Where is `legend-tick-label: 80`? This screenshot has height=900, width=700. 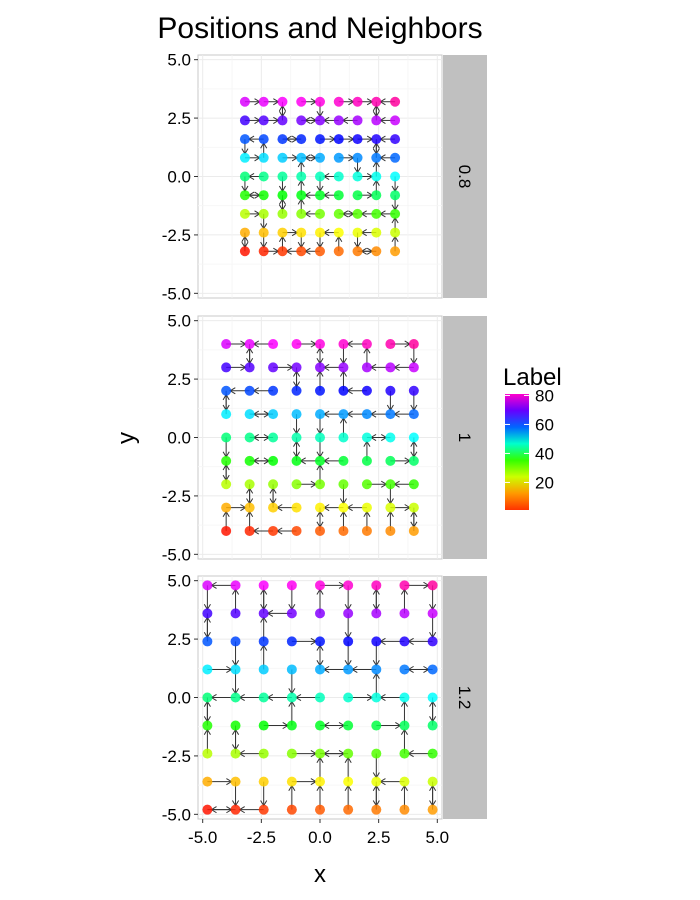
legend-tick-label: 80 is located at coordinates (544, 395).